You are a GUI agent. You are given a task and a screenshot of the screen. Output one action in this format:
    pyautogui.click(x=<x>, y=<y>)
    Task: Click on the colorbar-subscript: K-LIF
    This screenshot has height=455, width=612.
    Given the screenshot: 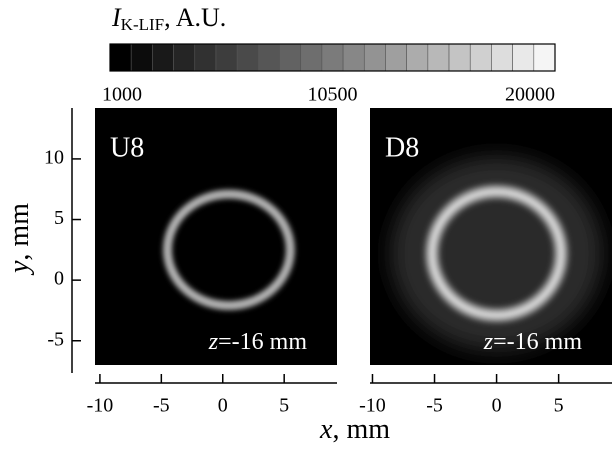 What is the action you would take?
    pyautogui.click(x=142, y=24)
    